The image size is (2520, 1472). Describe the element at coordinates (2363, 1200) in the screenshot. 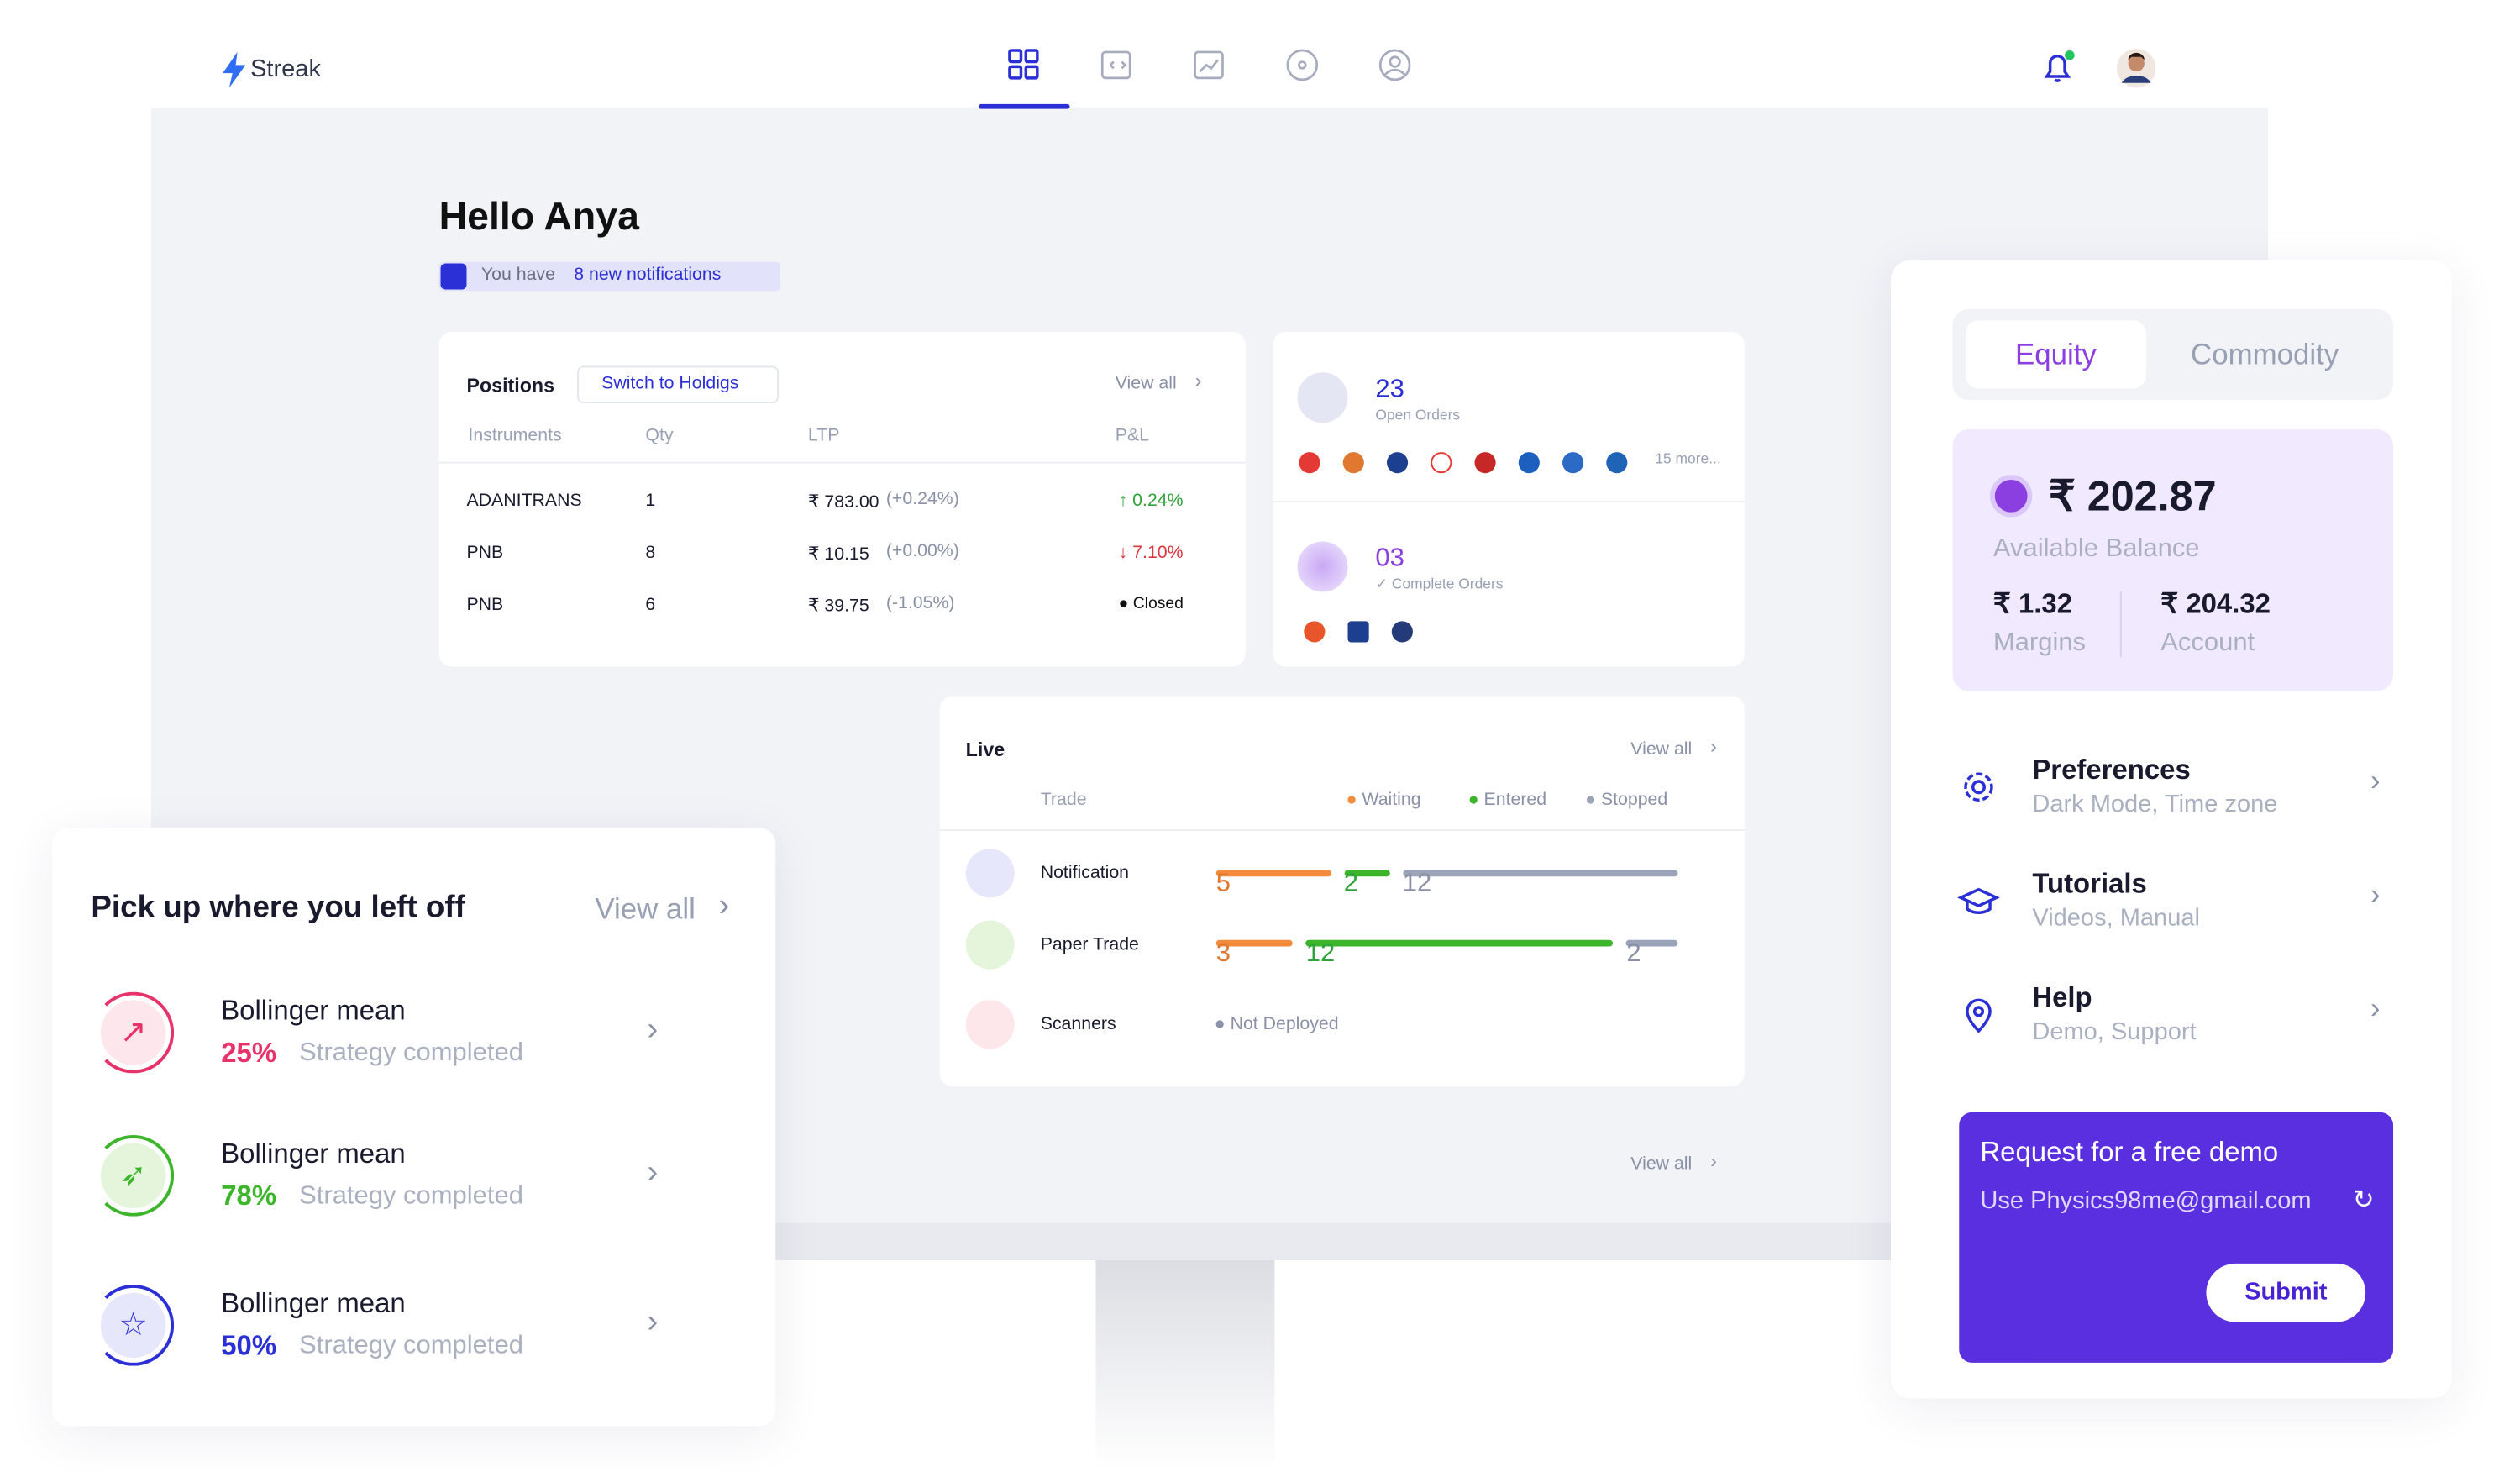

I see `refresh-icon: ↻` at that location.